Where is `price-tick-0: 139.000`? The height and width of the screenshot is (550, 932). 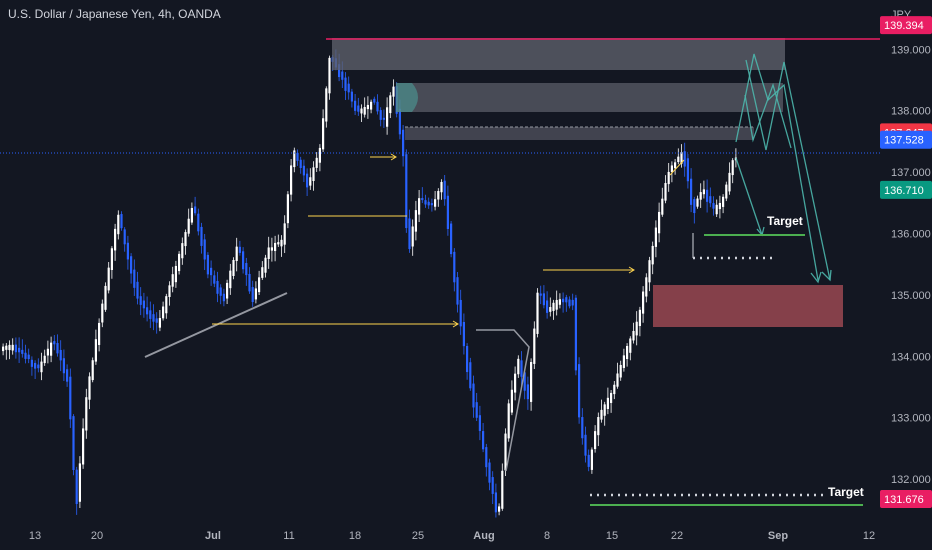 price-tick-0: 139.000 is located at coordinates (911, 50).